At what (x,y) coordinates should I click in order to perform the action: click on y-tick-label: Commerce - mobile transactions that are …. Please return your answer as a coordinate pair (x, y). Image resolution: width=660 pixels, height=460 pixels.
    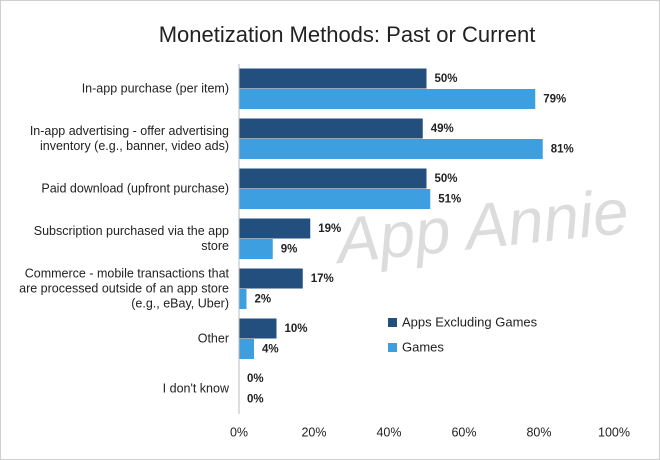
    Looking at the image, I should click on (124, 288).